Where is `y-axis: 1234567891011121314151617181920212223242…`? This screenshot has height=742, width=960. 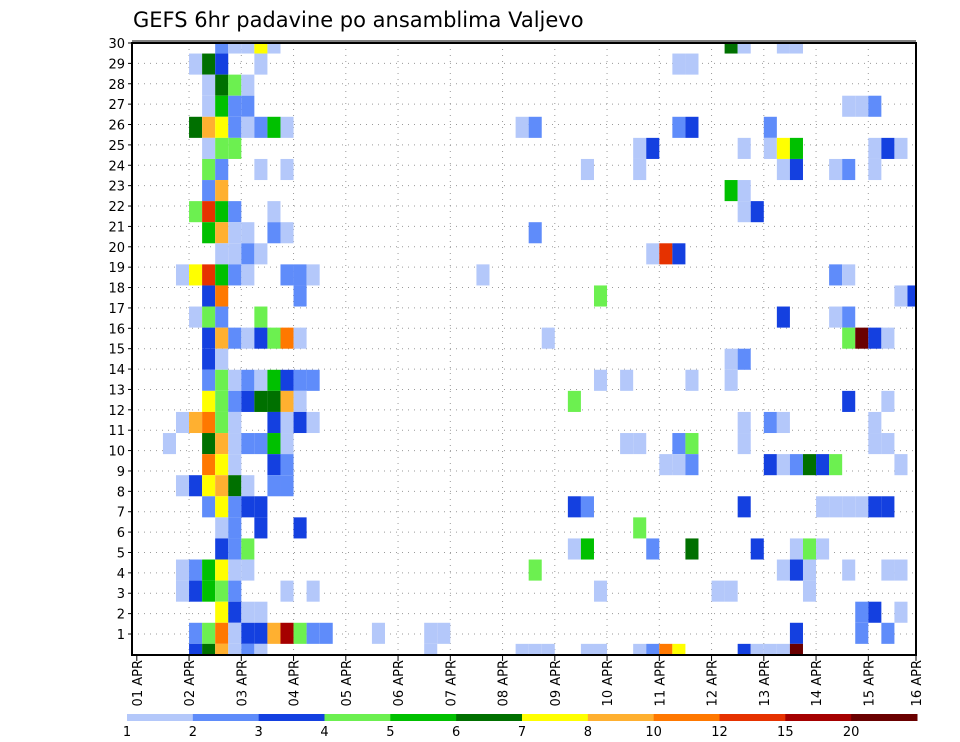 y-axis: 1234567891011121314151617181920212223242… is located at coordinates (120, 340).